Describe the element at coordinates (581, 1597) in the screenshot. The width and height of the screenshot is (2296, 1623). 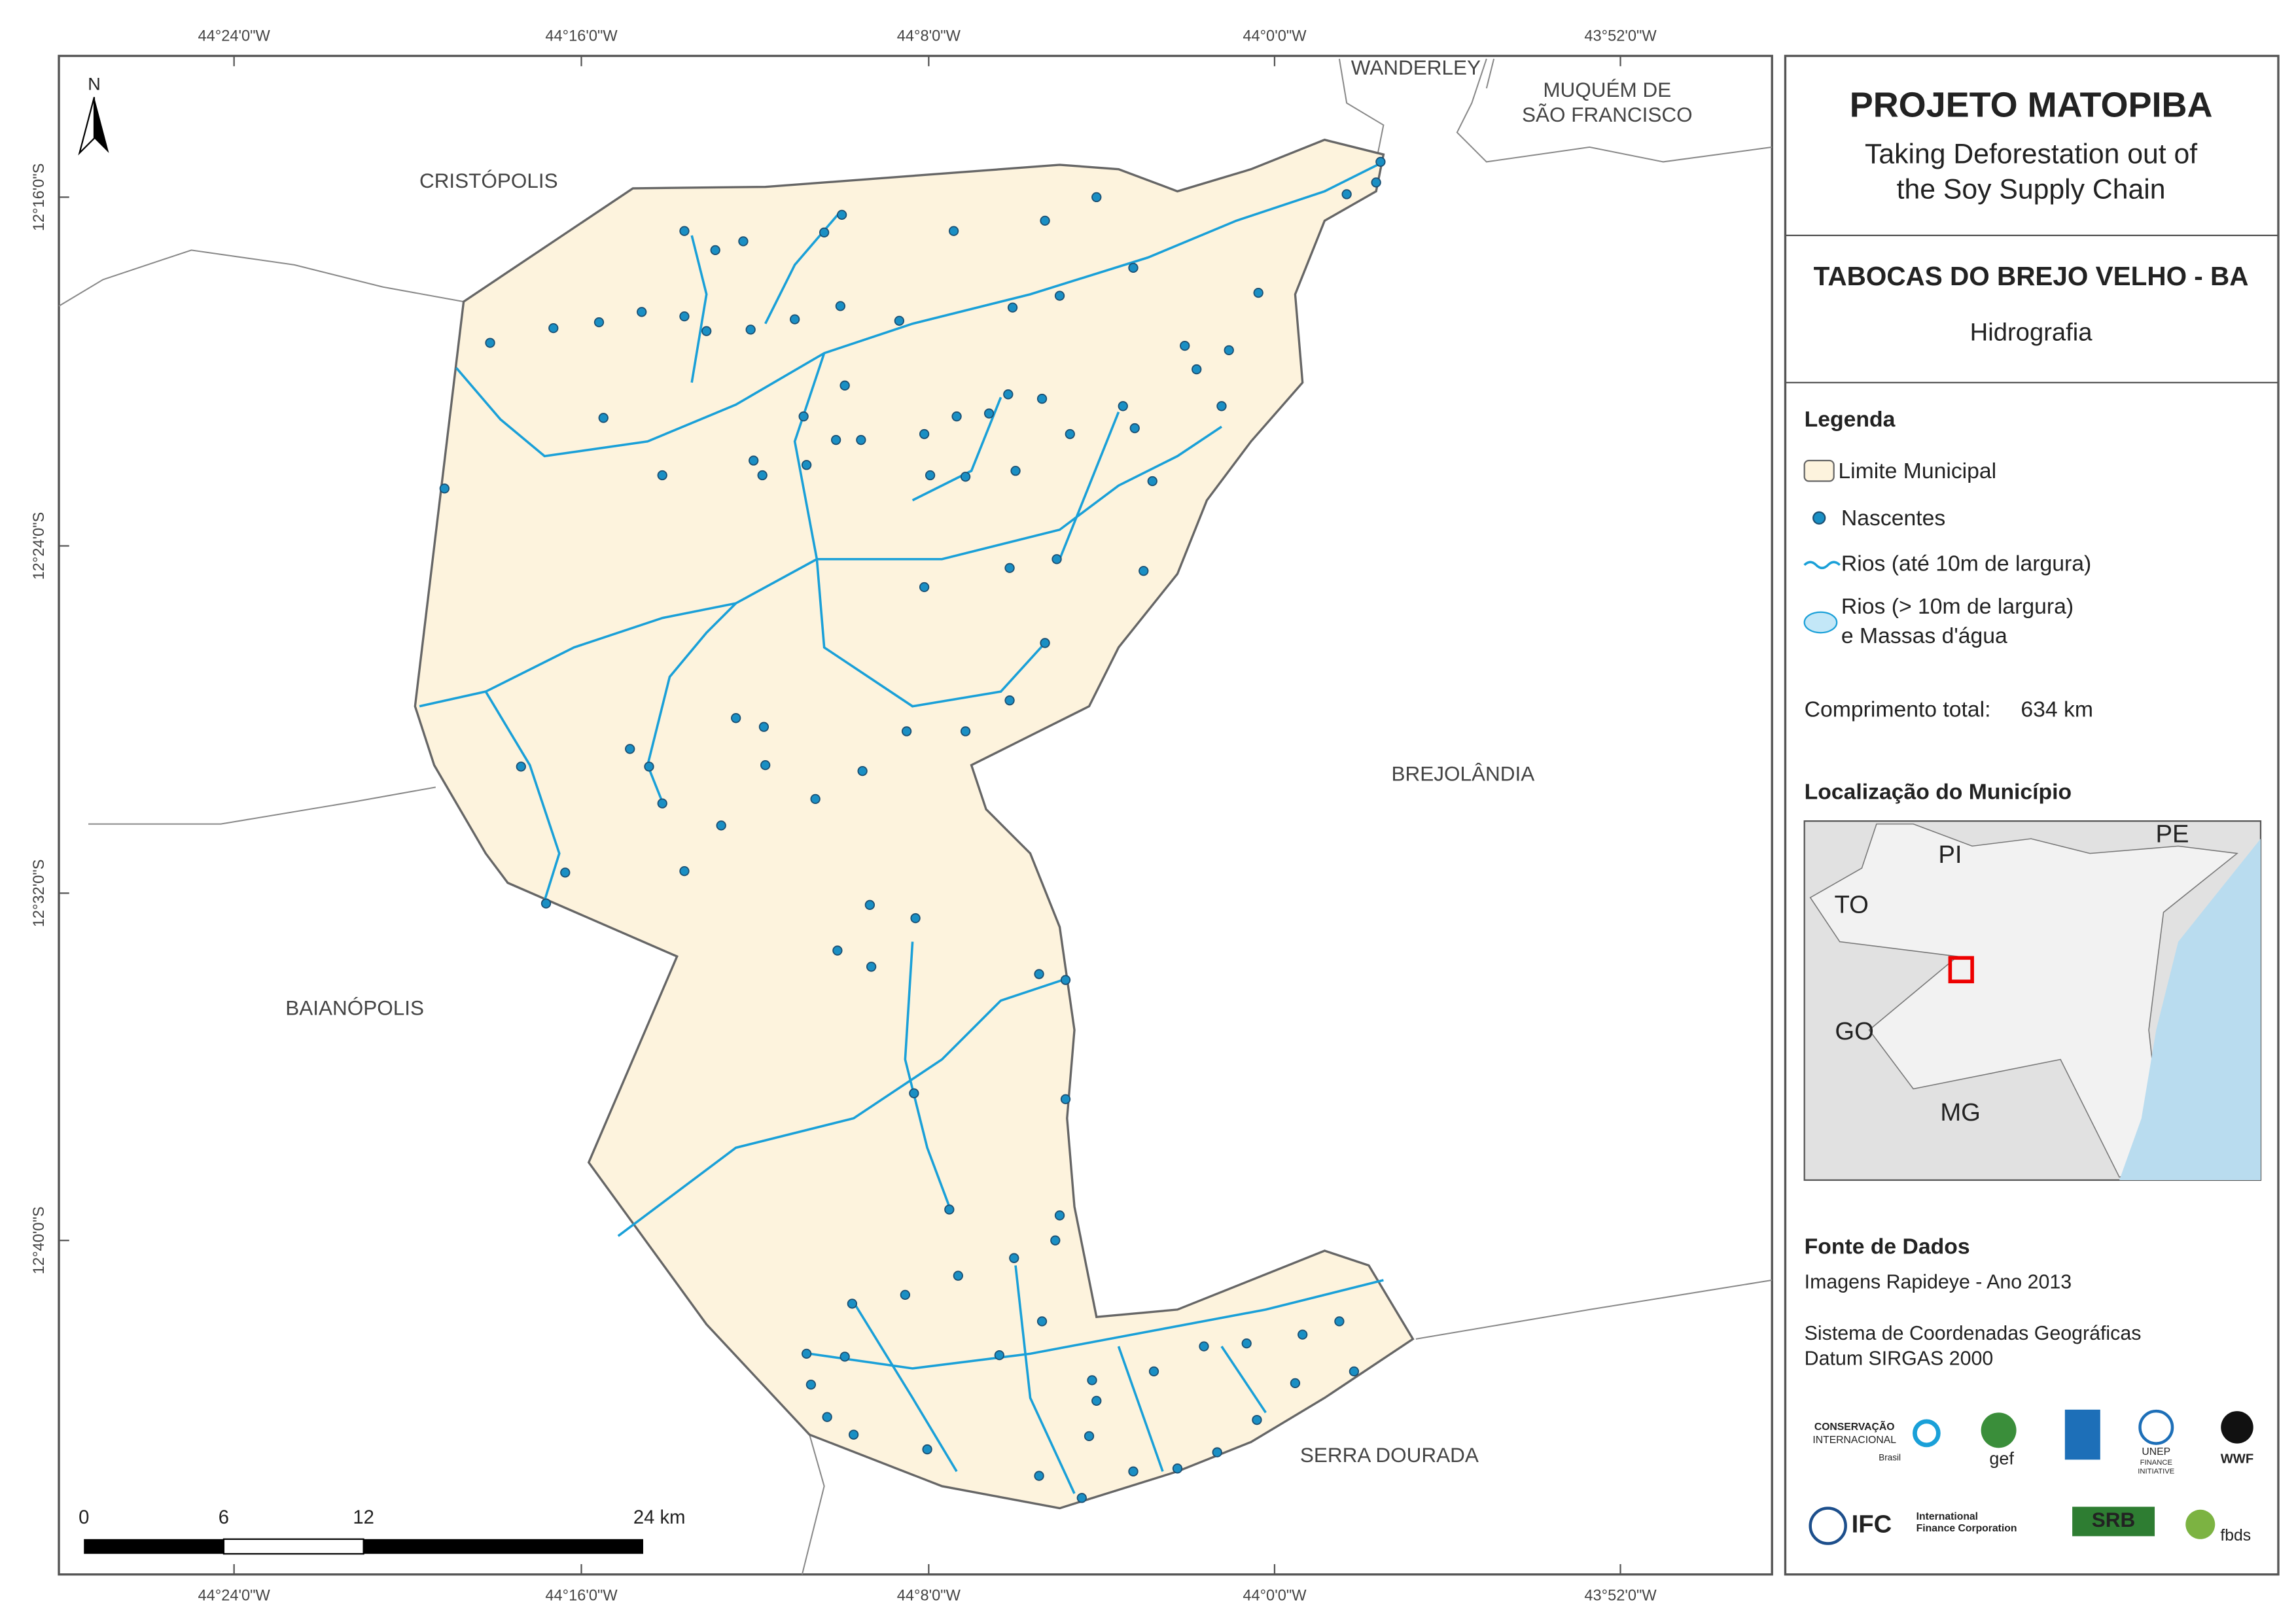
I see `coord-label: 44°16'0"W` at that location.